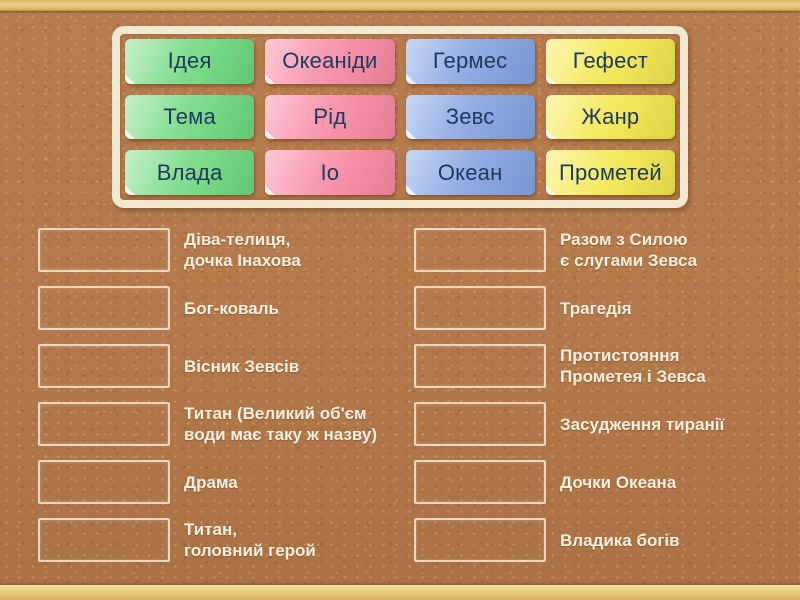 This screenshot has height=600, width=800. What do you see at coordinates (211, 482) in the screenshot?
I see `definition-label: Драма` at bounding box center [211, 482].